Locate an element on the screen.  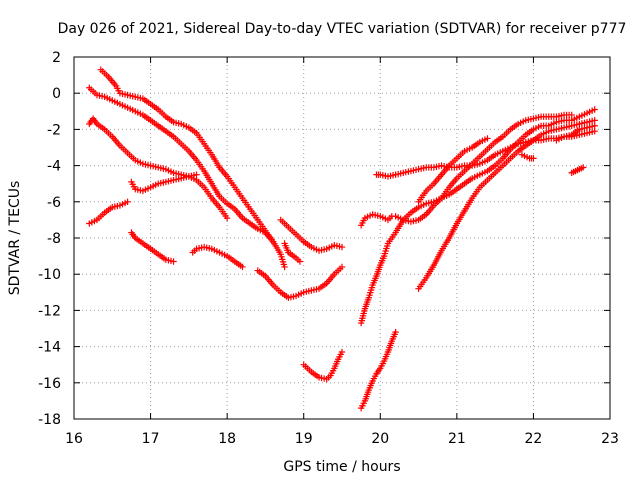
x-tick-label: 18 is located at coordinates (227, 439).